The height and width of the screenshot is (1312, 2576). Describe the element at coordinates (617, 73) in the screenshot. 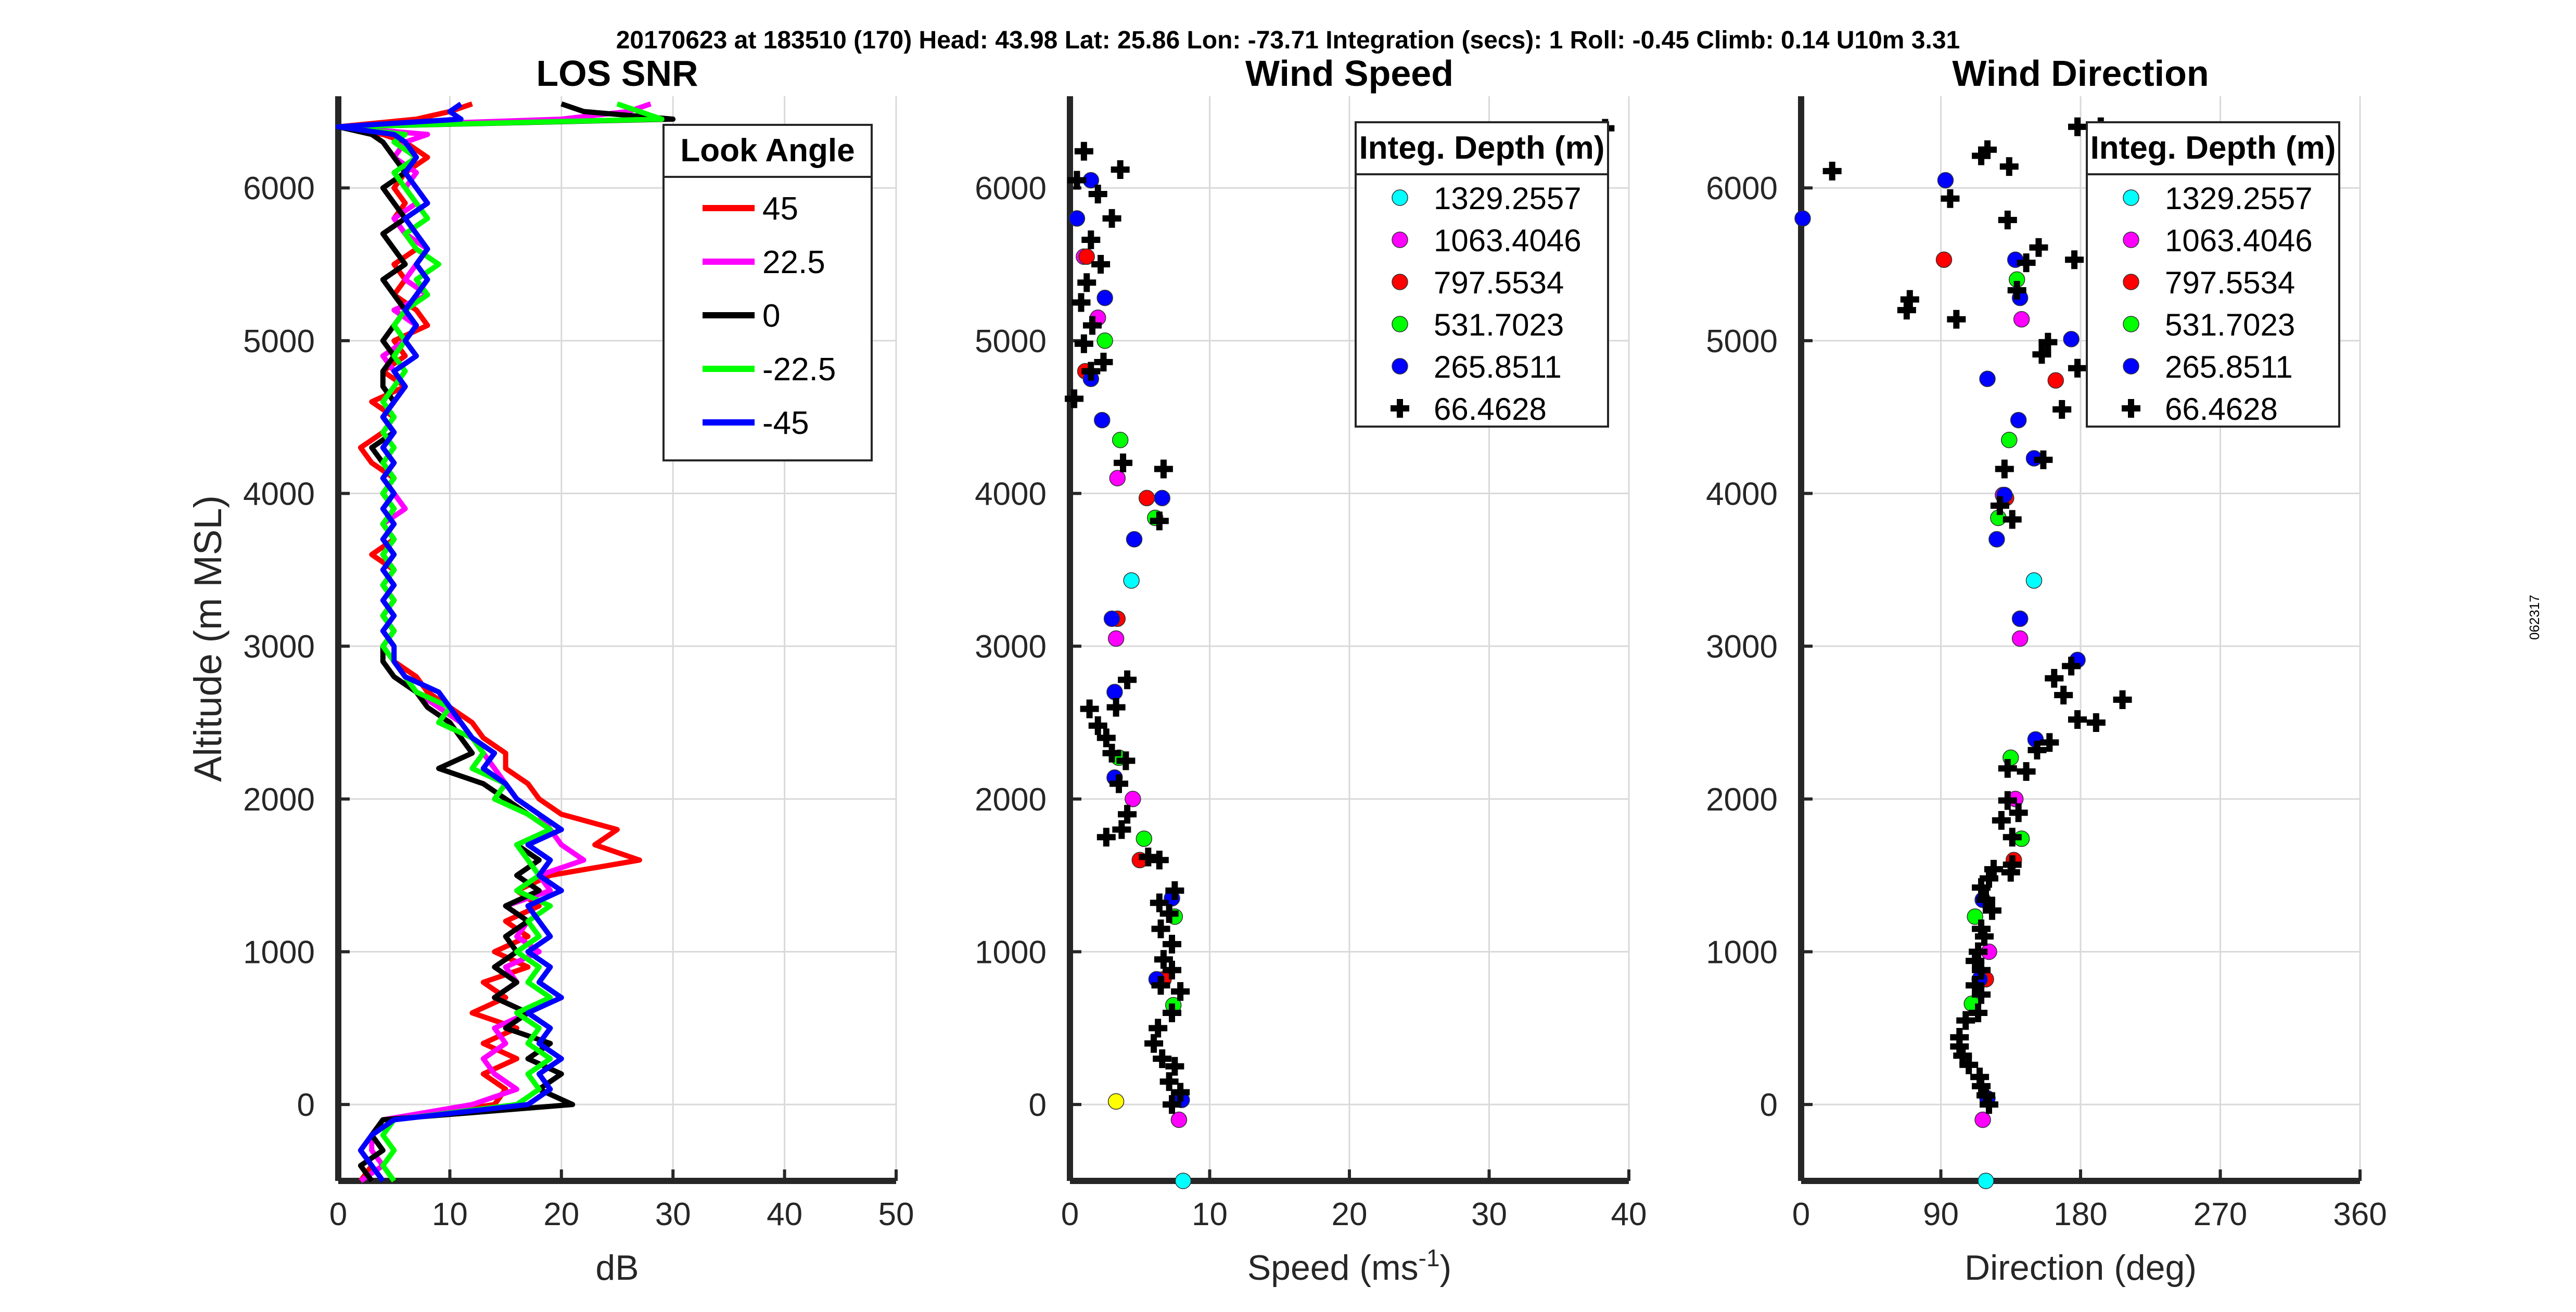

I see `chart-title: LOS SNR` at that location.